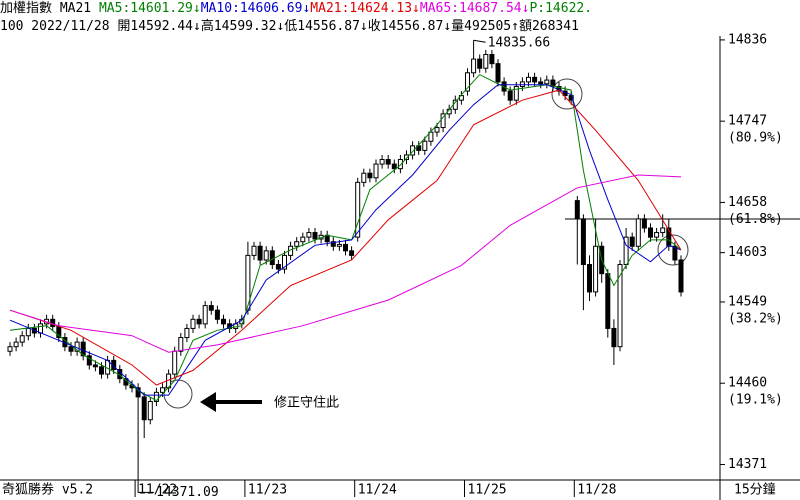 The image size is (800, 500). Describe the element at coordinates (306, 403) in the screenshot. I see `annotation: 修正守住此` at that location.